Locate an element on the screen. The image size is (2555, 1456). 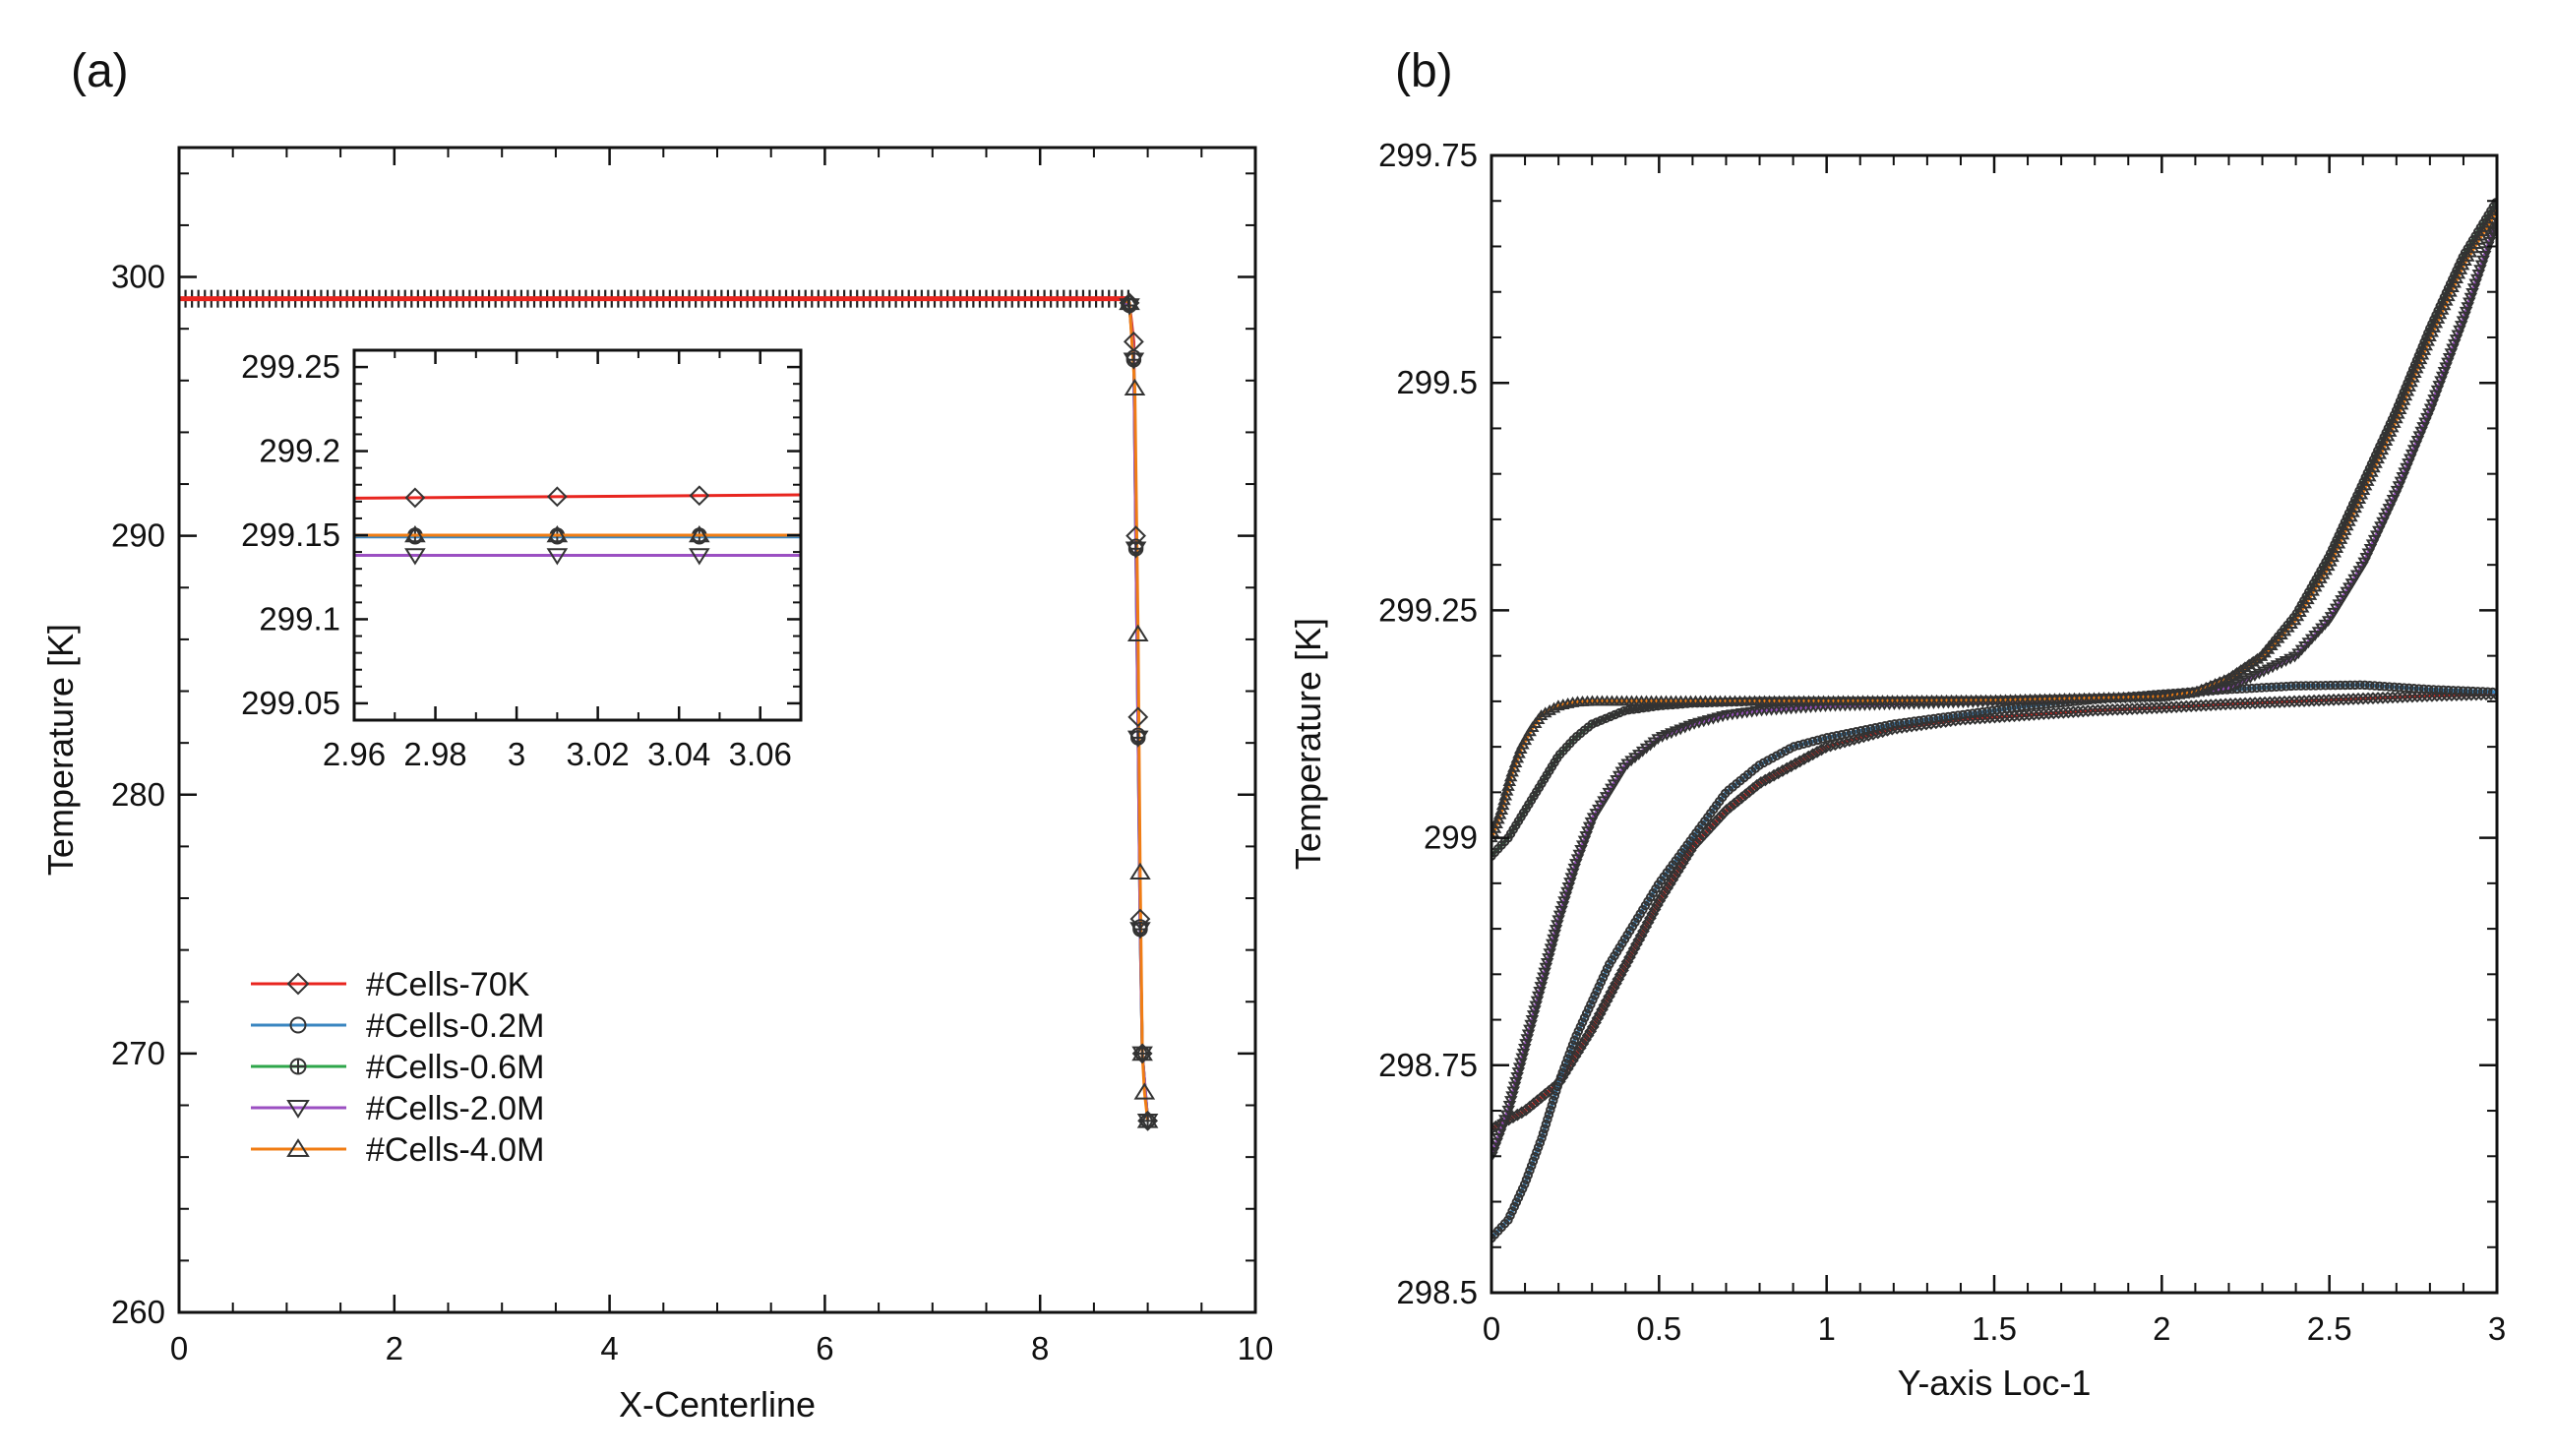
panel-b-x-tick-label: 0 is located at coordinates (1491, 1328).